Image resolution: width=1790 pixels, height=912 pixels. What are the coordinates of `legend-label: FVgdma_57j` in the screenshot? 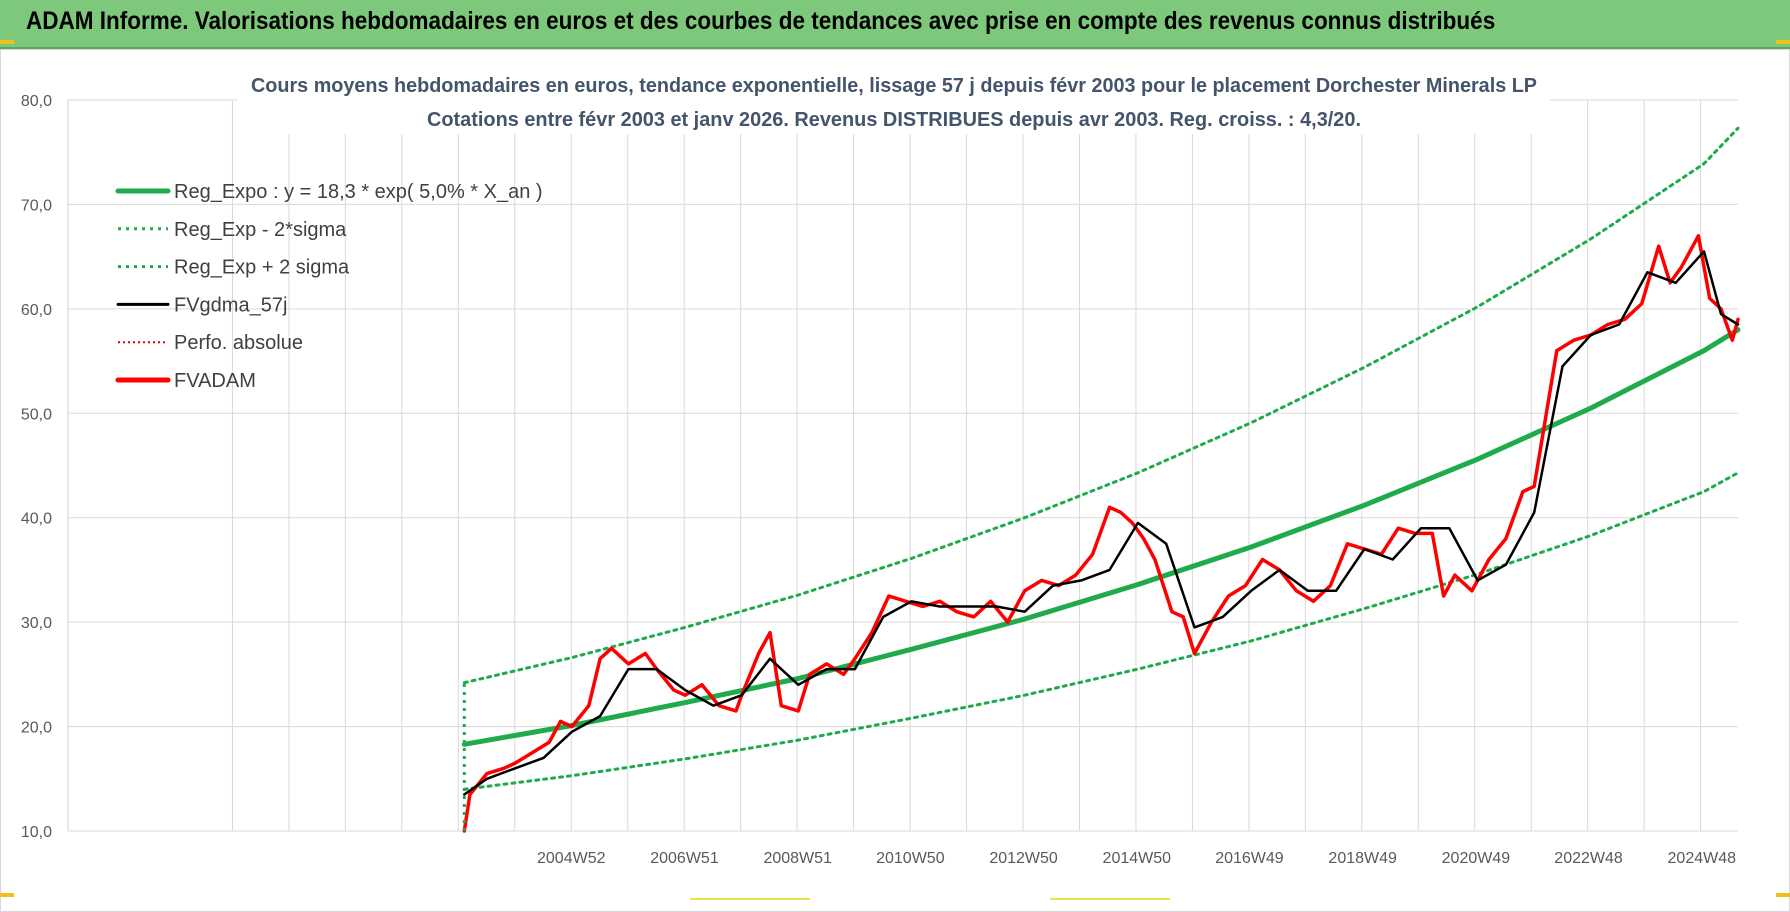 It's located at (230, 305).